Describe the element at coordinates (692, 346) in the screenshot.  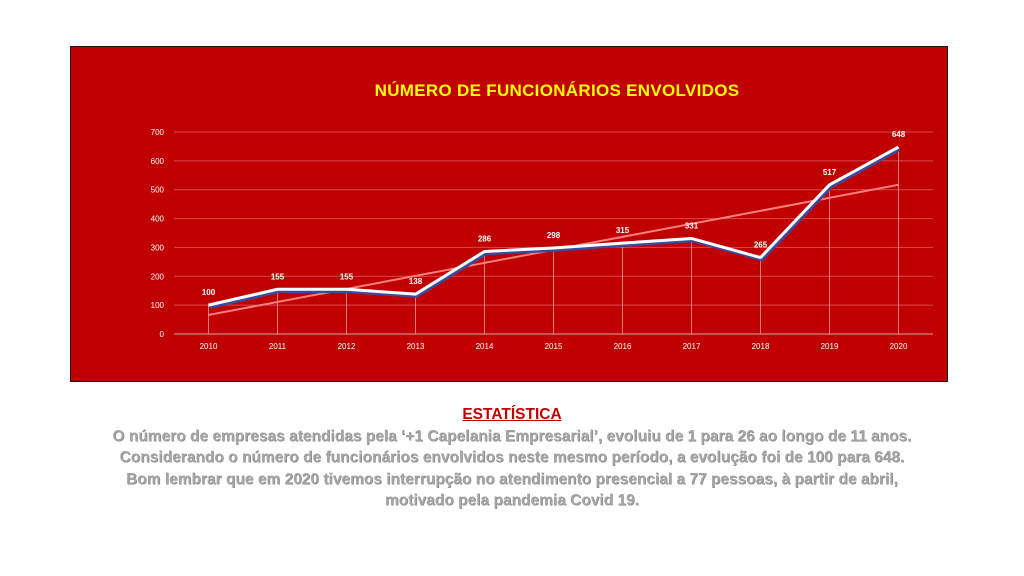
I see `x-tick-label: 2017` at that location.